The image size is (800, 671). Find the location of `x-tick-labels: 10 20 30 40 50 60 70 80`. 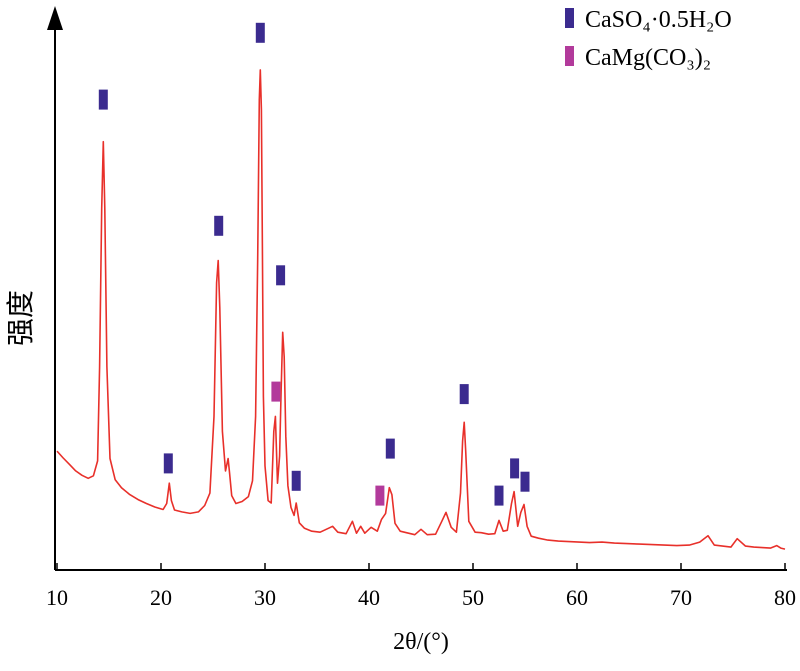

x-tick-labels: 10 20 30 40 50 60 70 80 is located at coordinates (421, 597).